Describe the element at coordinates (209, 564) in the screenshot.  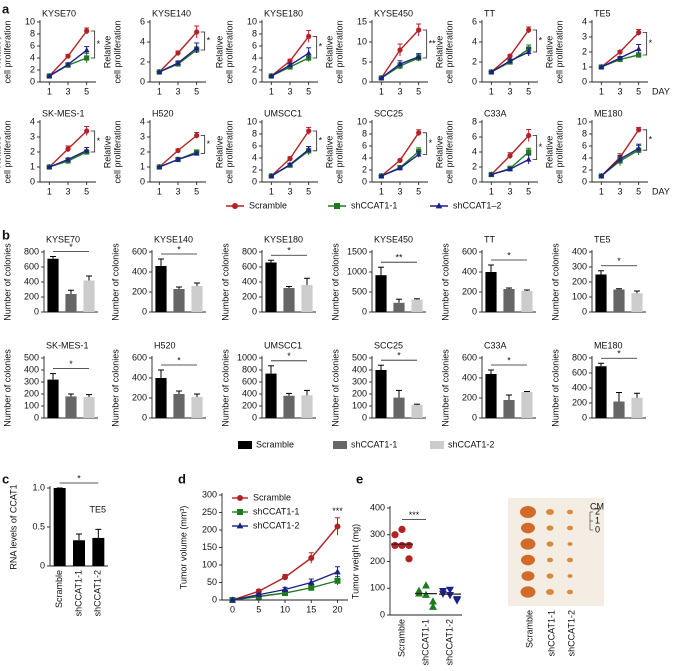
I see `y-tick-label: 100` at that location.